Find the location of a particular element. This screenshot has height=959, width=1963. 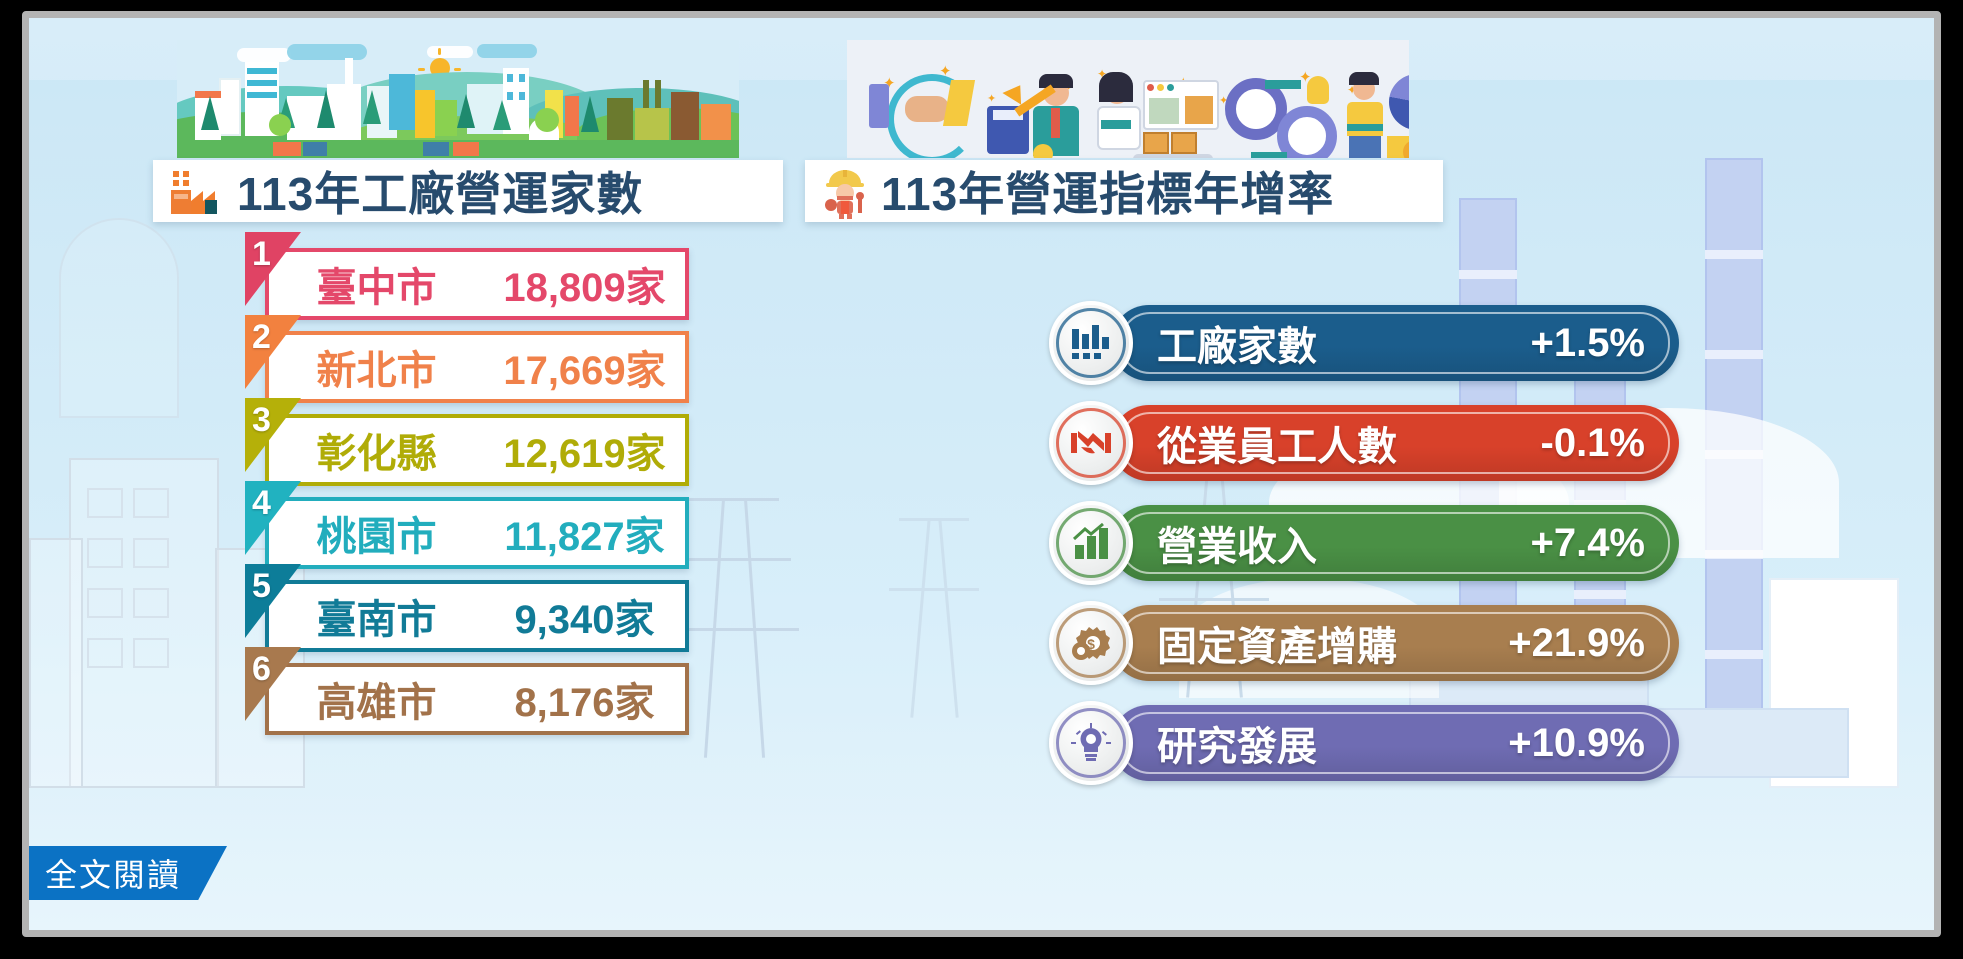

indicator-percent: +21.9% is located at coordinates (1576, 642).